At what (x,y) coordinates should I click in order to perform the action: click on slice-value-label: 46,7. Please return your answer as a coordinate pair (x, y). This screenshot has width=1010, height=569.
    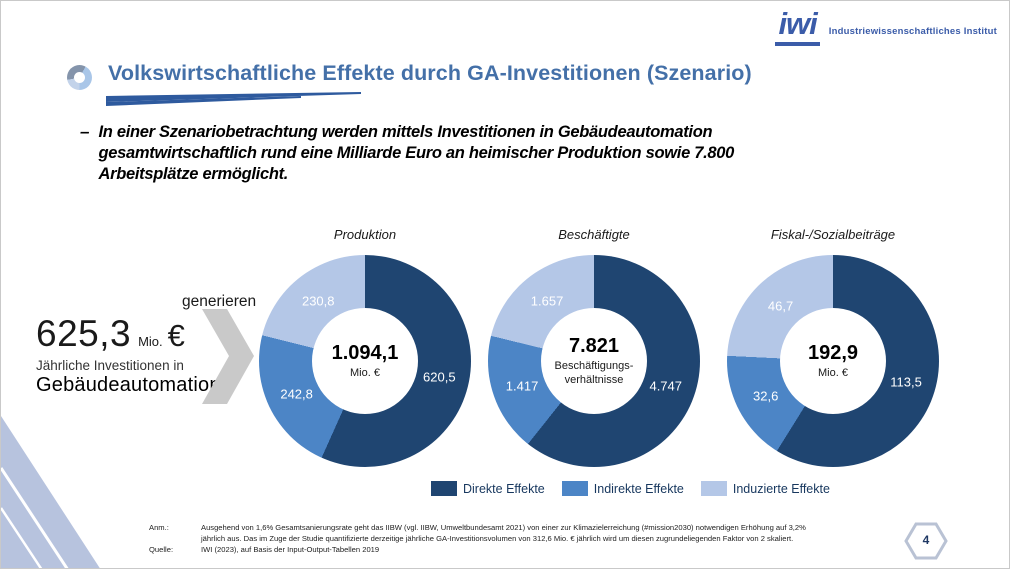
    Looking at the image, I should click on (780, 306).